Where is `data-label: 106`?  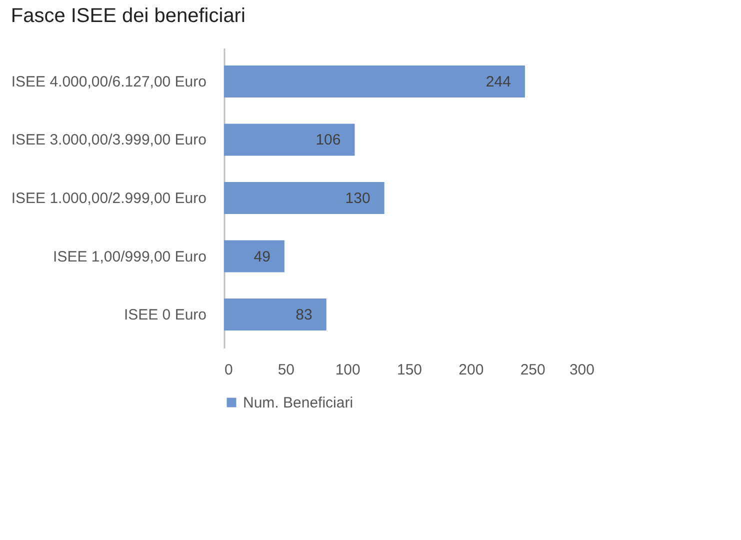 data-label: 106 is located at coordinates (328, 140).